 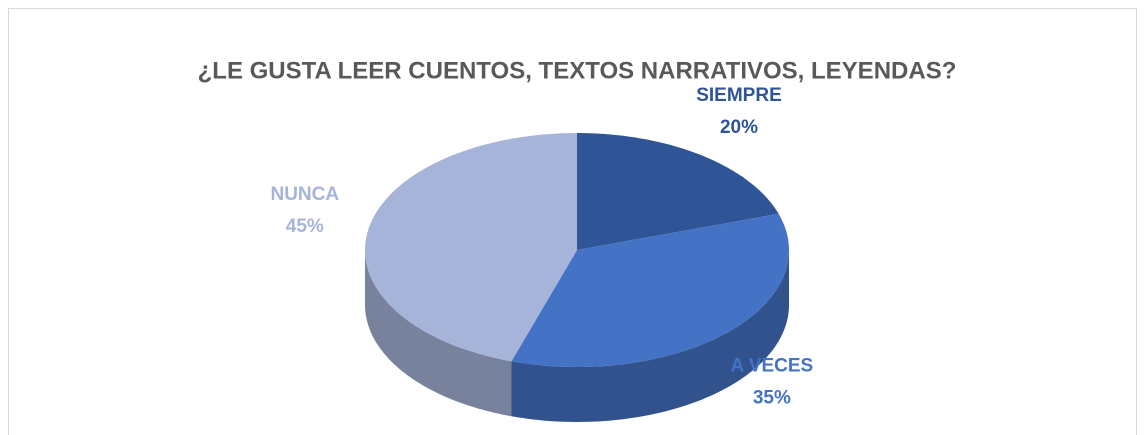 What do you see at coordinates (772, 398) in the screenshot?
I see `data-label-value: 35%` at bounding box center [772, 398].